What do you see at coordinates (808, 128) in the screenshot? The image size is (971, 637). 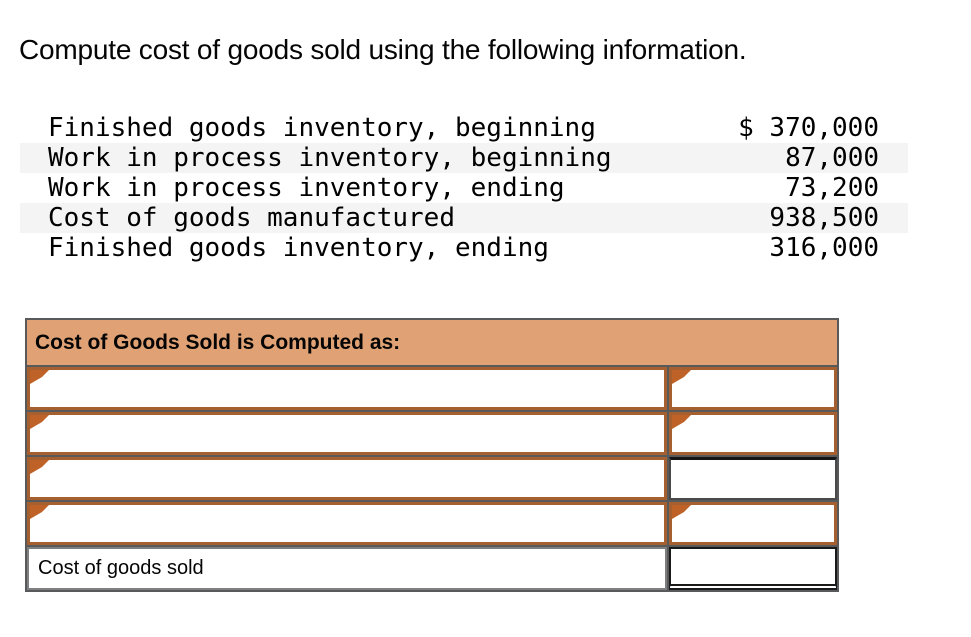 I see `given-item-value: $ 370,000` at bounding box center [808, 128].